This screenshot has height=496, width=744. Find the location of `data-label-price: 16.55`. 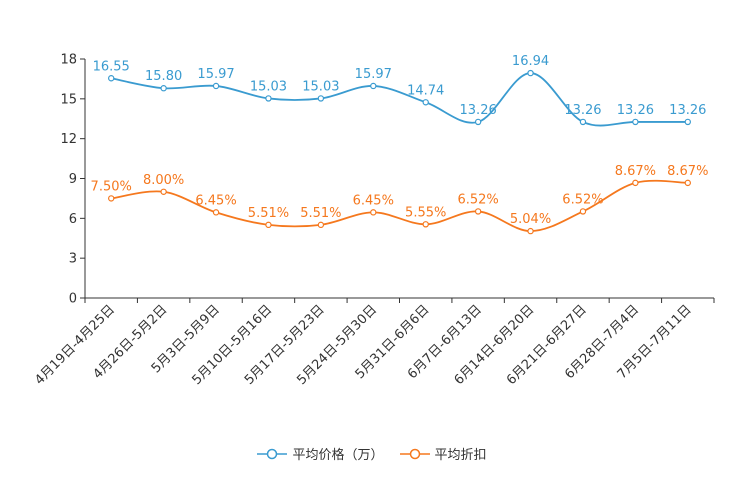

data-label-price: 16.55 is located at coordinates (111, 66).